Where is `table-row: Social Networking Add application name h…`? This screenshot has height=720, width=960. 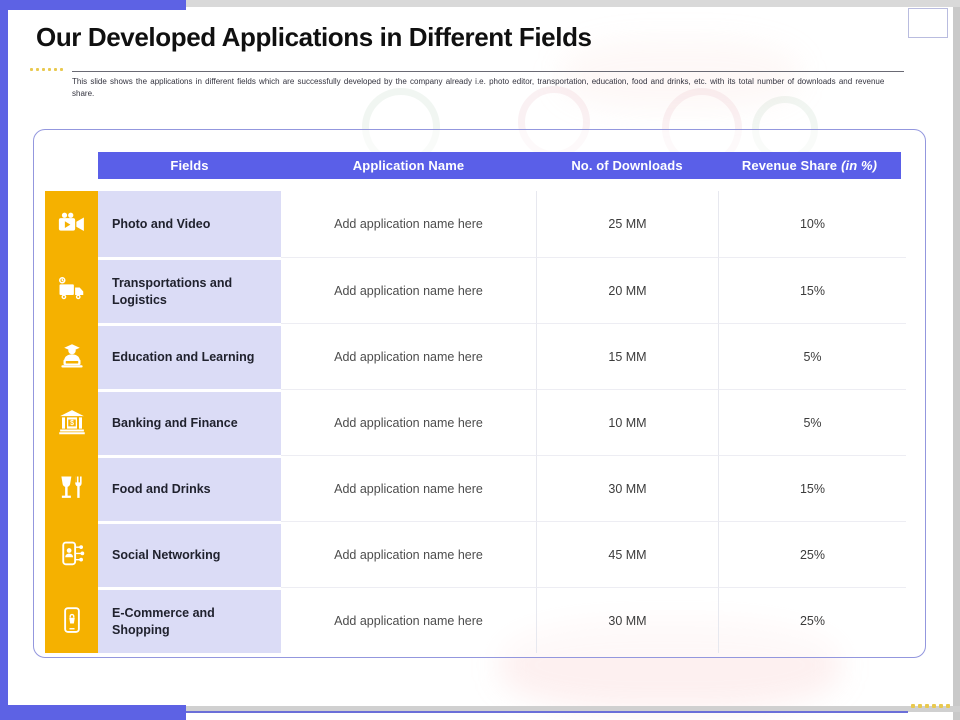 table-row: Social Networking Add application name h… is located at coordinates (475, 554).